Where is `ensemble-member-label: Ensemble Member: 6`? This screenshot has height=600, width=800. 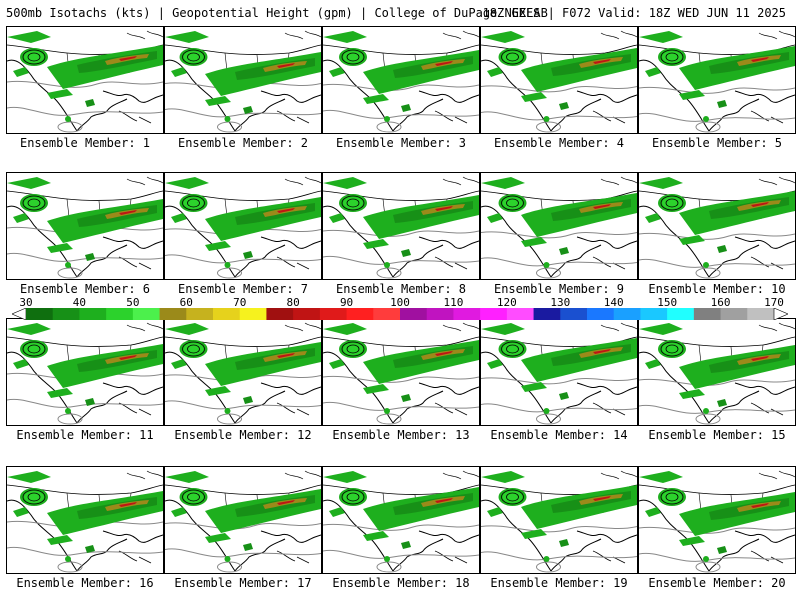 ensemble-member-label: Ensemble Member: 6 is located at coordinates (85, 289).